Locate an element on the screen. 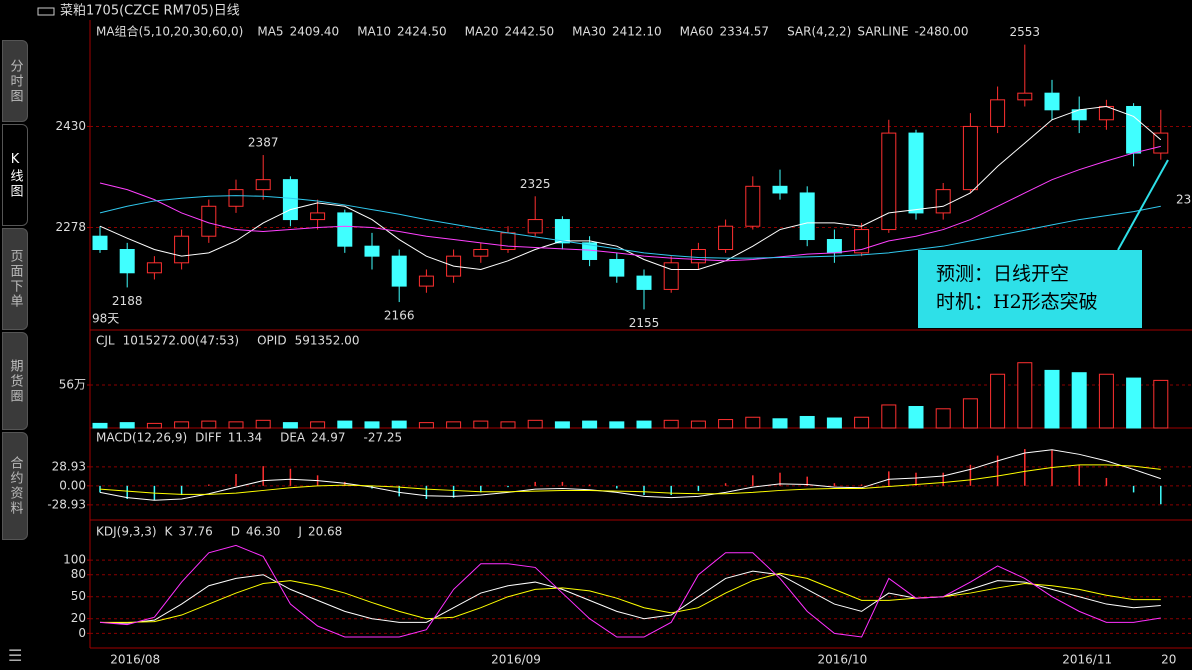 This screenshot has width=1192, height=670. tab: 分时图 is located at coordinates (15, 81).